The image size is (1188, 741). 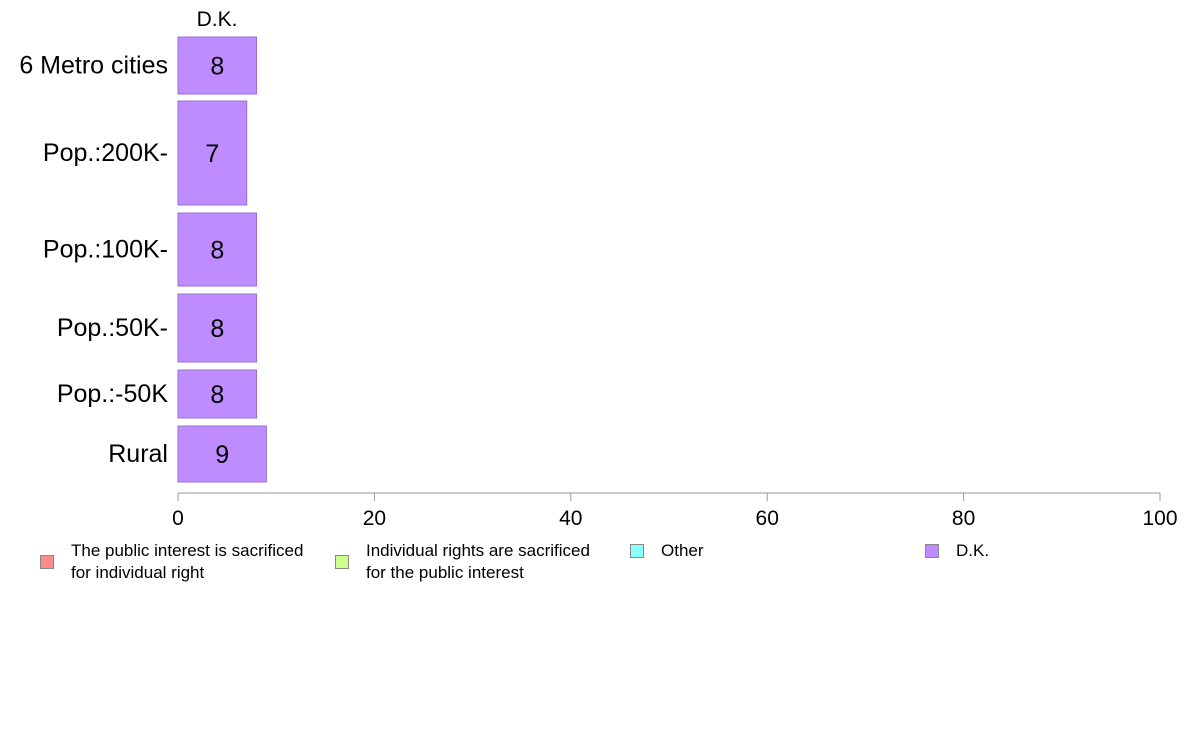 What do you see at coordinates (973, 550) in the screenshot?
I see `legend-label: D.K.` at bounding box center [973, 550].